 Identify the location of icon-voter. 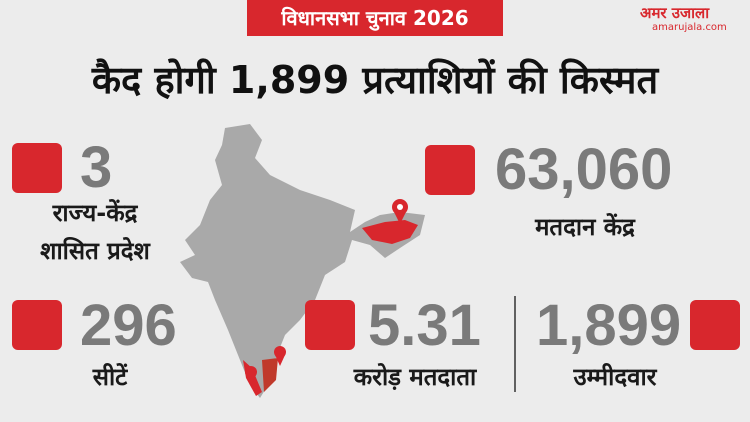
(330, 325).